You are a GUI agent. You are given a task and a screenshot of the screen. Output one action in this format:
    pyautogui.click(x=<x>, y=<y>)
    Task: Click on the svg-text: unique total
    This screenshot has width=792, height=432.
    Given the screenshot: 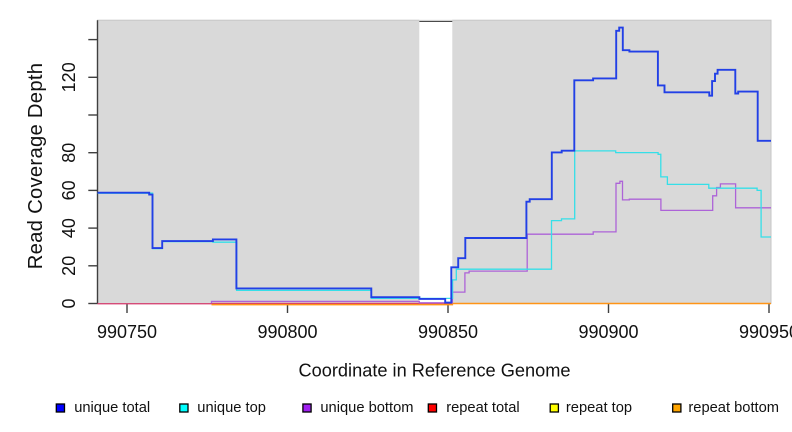 What is the action you would take?
    pyautogui.click(x=112, y=408)
    